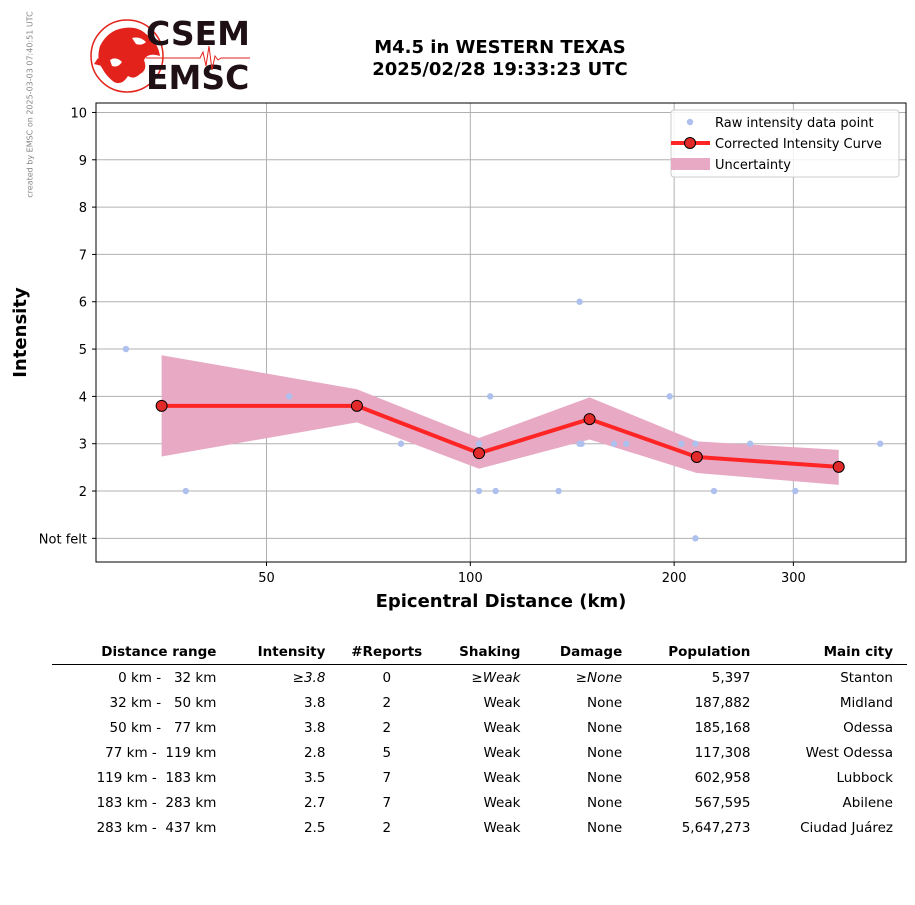  I want to click on table-cell: 283 km - 437 km, so click(156, 827).